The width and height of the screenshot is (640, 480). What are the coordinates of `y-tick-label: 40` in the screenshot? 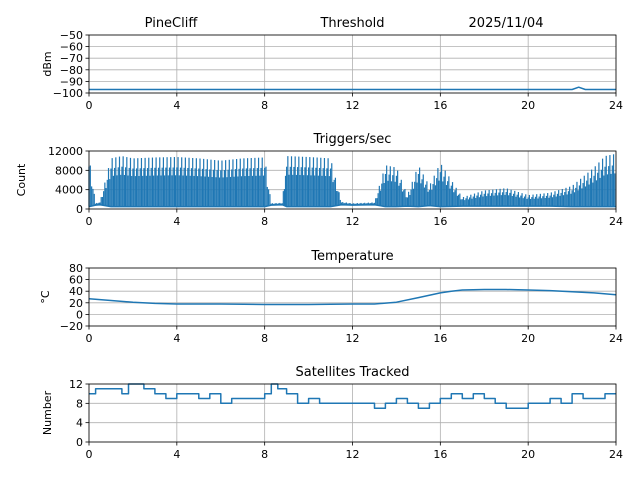 It's located at (76, 291).